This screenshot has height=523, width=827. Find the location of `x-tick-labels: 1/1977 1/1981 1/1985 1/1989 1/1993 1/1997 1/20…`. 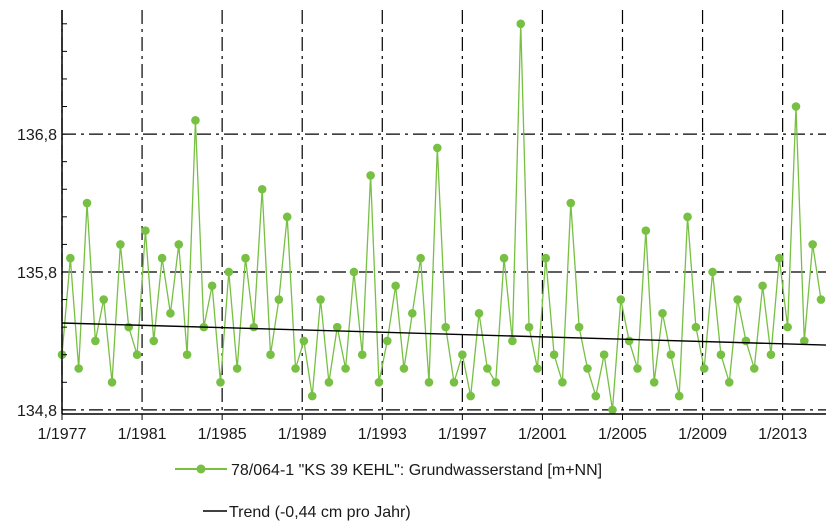

x-tick-labels: 1/1977 1/1981 1/1985 1/1989 1/1993 1/1997 1/20… is located at coordinates (423, 434).